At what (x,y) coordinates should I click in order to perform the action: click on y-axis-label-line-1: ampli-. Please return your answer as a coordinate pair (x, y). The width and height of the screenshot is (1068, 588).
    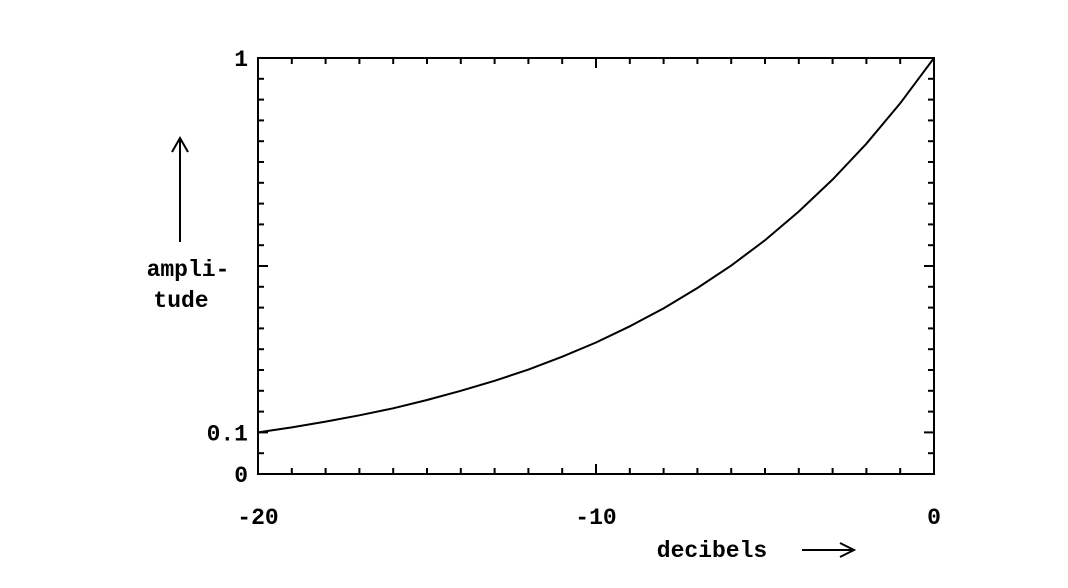
    Looking at the image, I should click on (188, 270).